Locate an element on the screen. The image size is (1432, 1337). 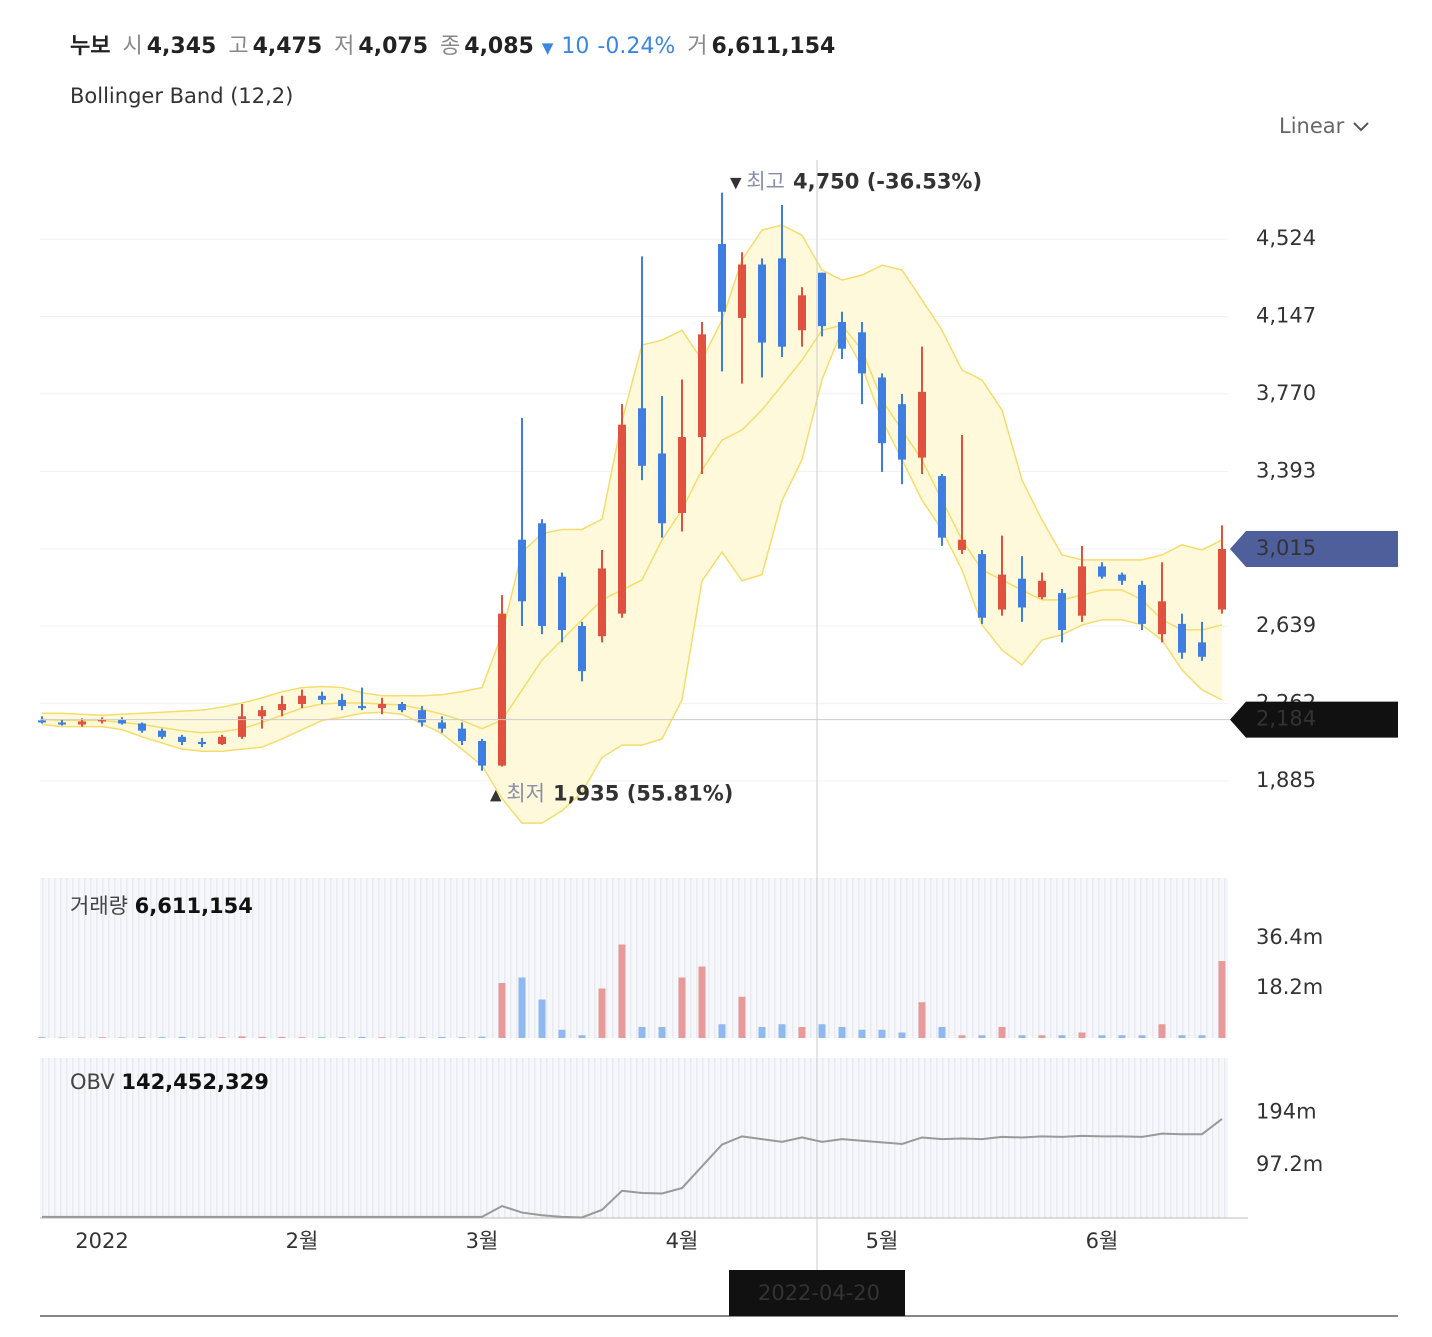
scale-dropdown: Linear is located at coordinates (1325, 126).